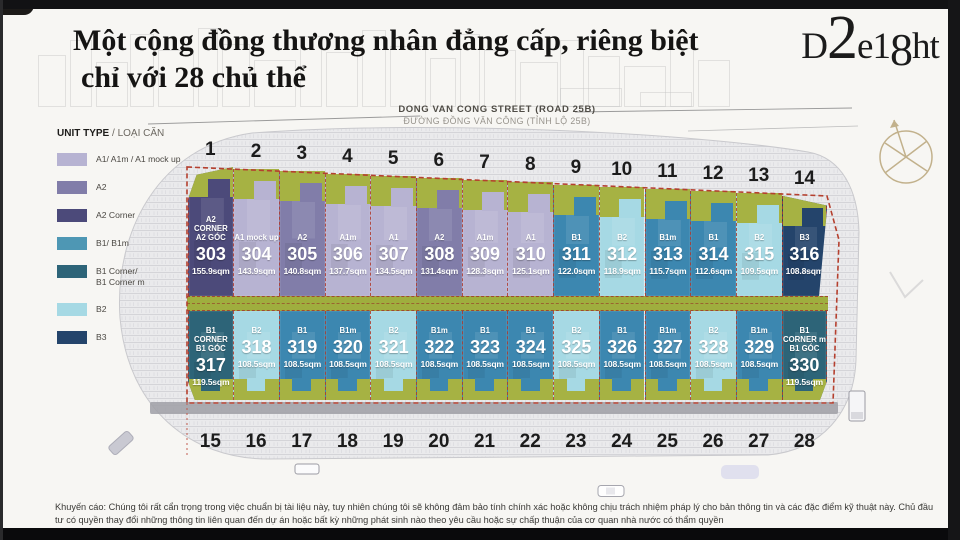 The height and width of the screenshot is (540, 960). I want to click on unit-lot: A1 307 134.5sqm, so click(393, 235).